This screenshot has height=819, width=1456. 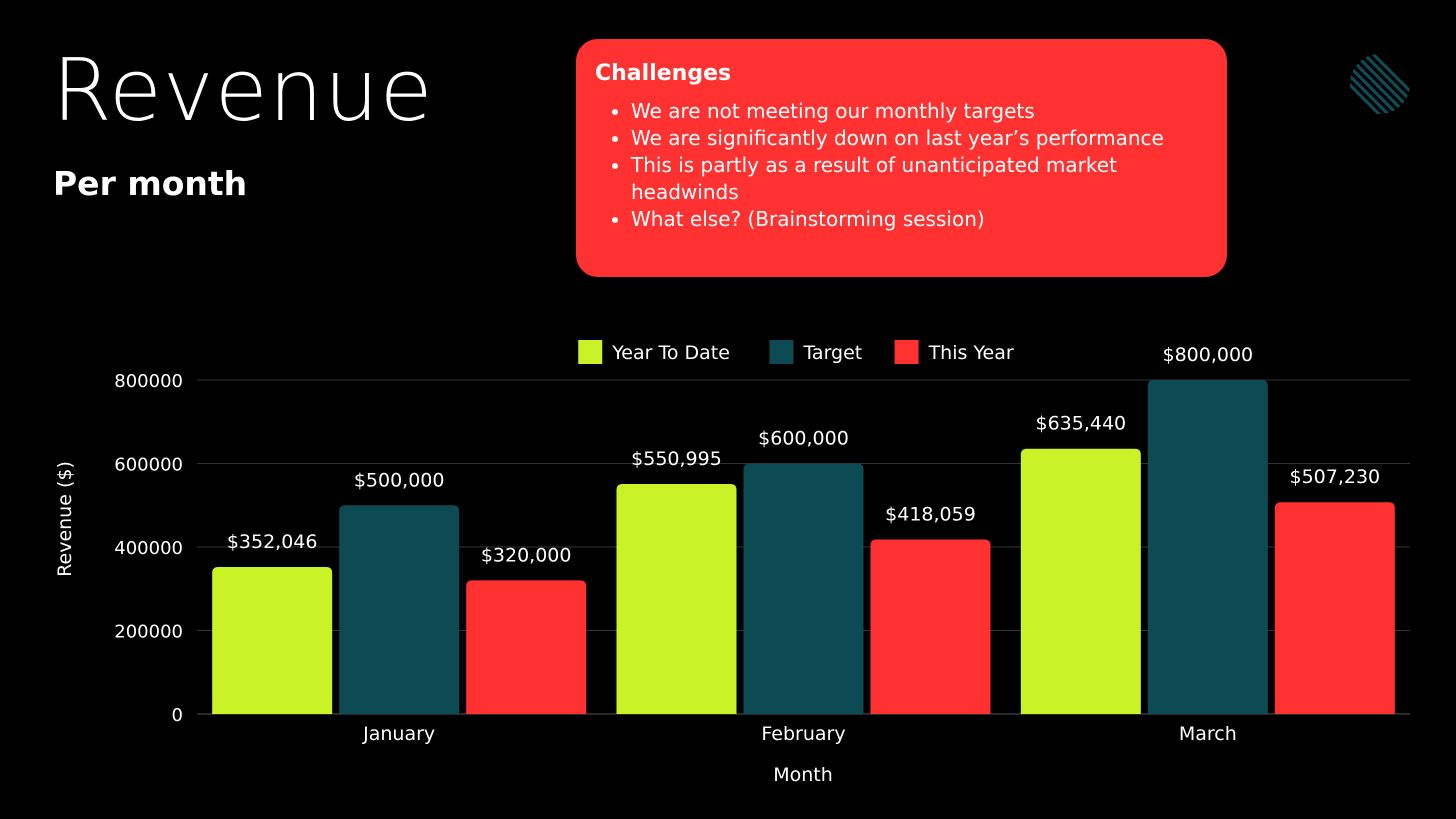 I want to click on x-tick-label: February, so click(x=803, y=734).